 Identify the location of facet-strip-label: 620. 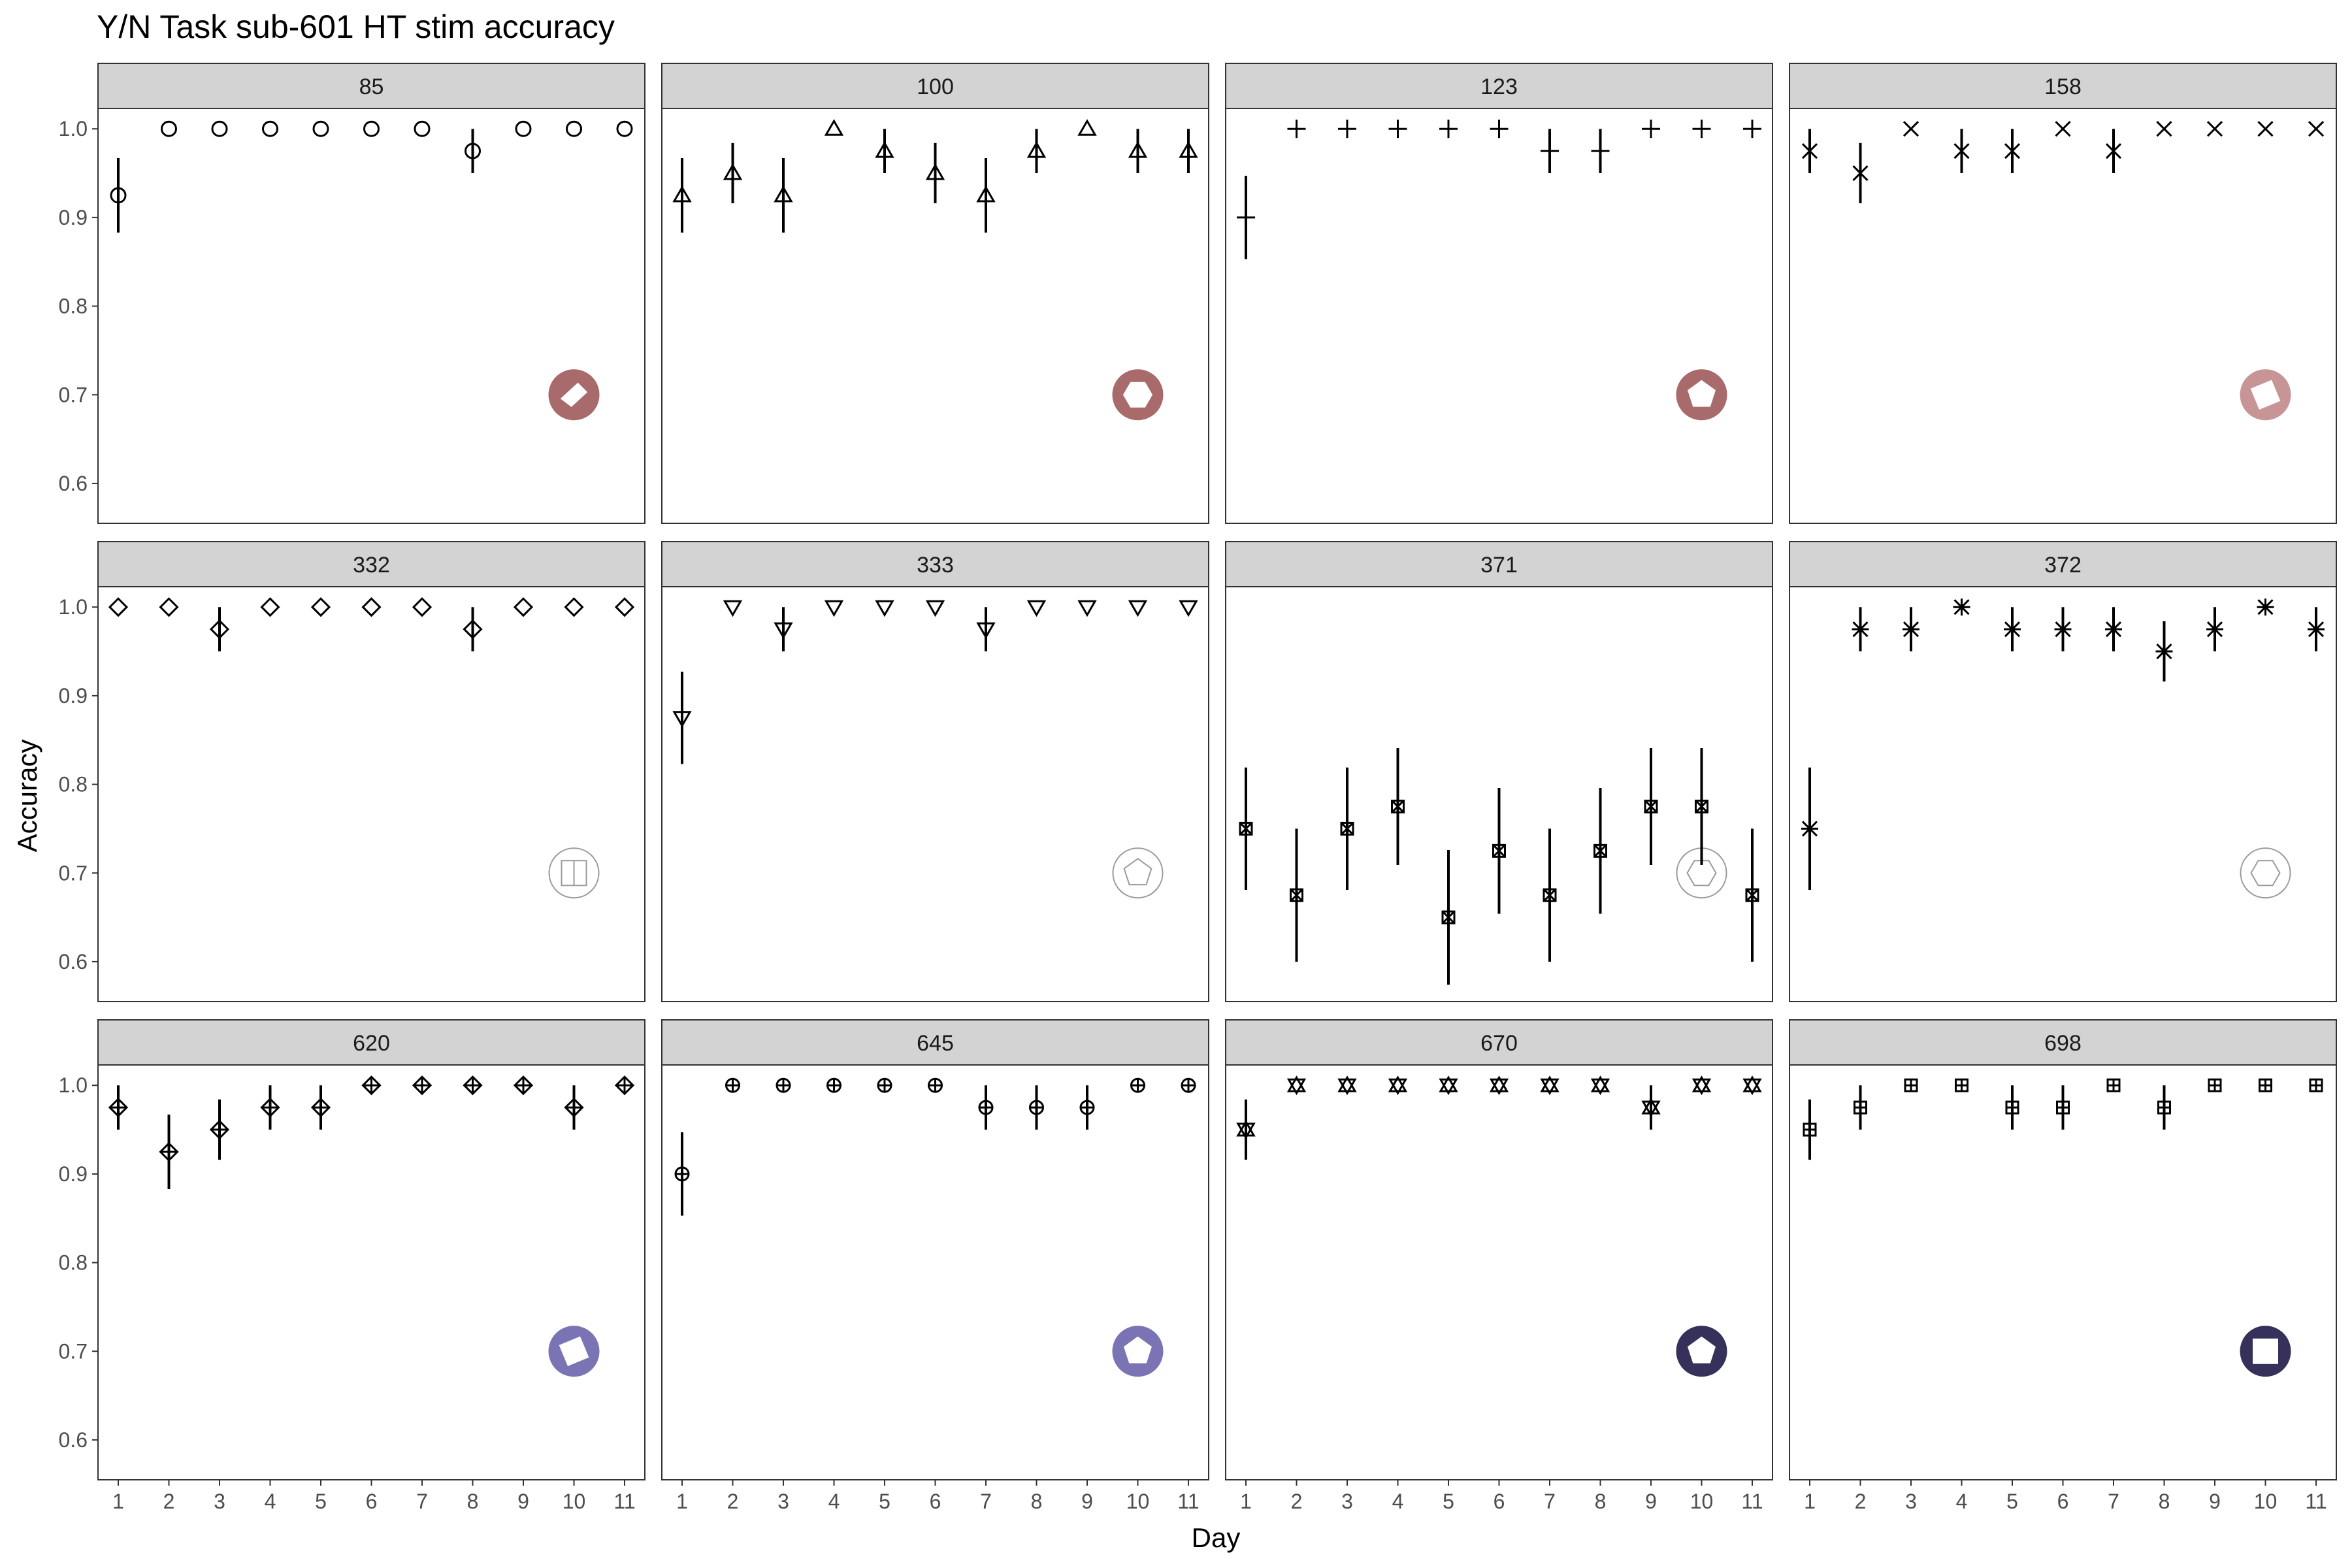
(371, 1043).